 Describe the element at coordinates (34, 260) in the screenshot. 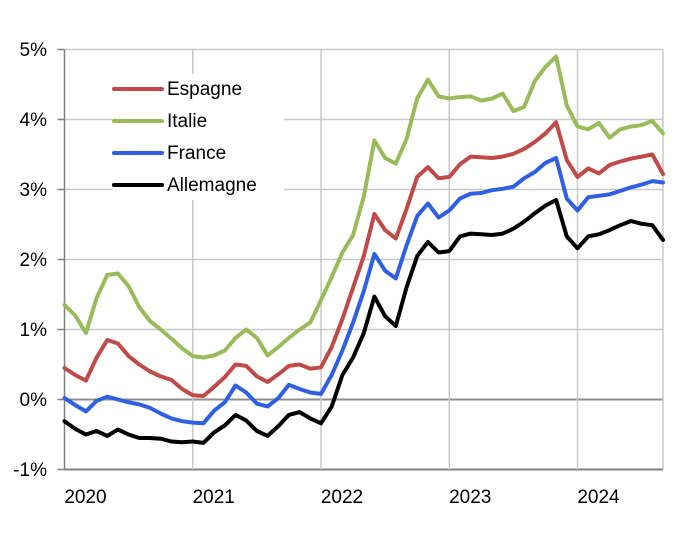

I see `y-axis-label: 2%` at that location.